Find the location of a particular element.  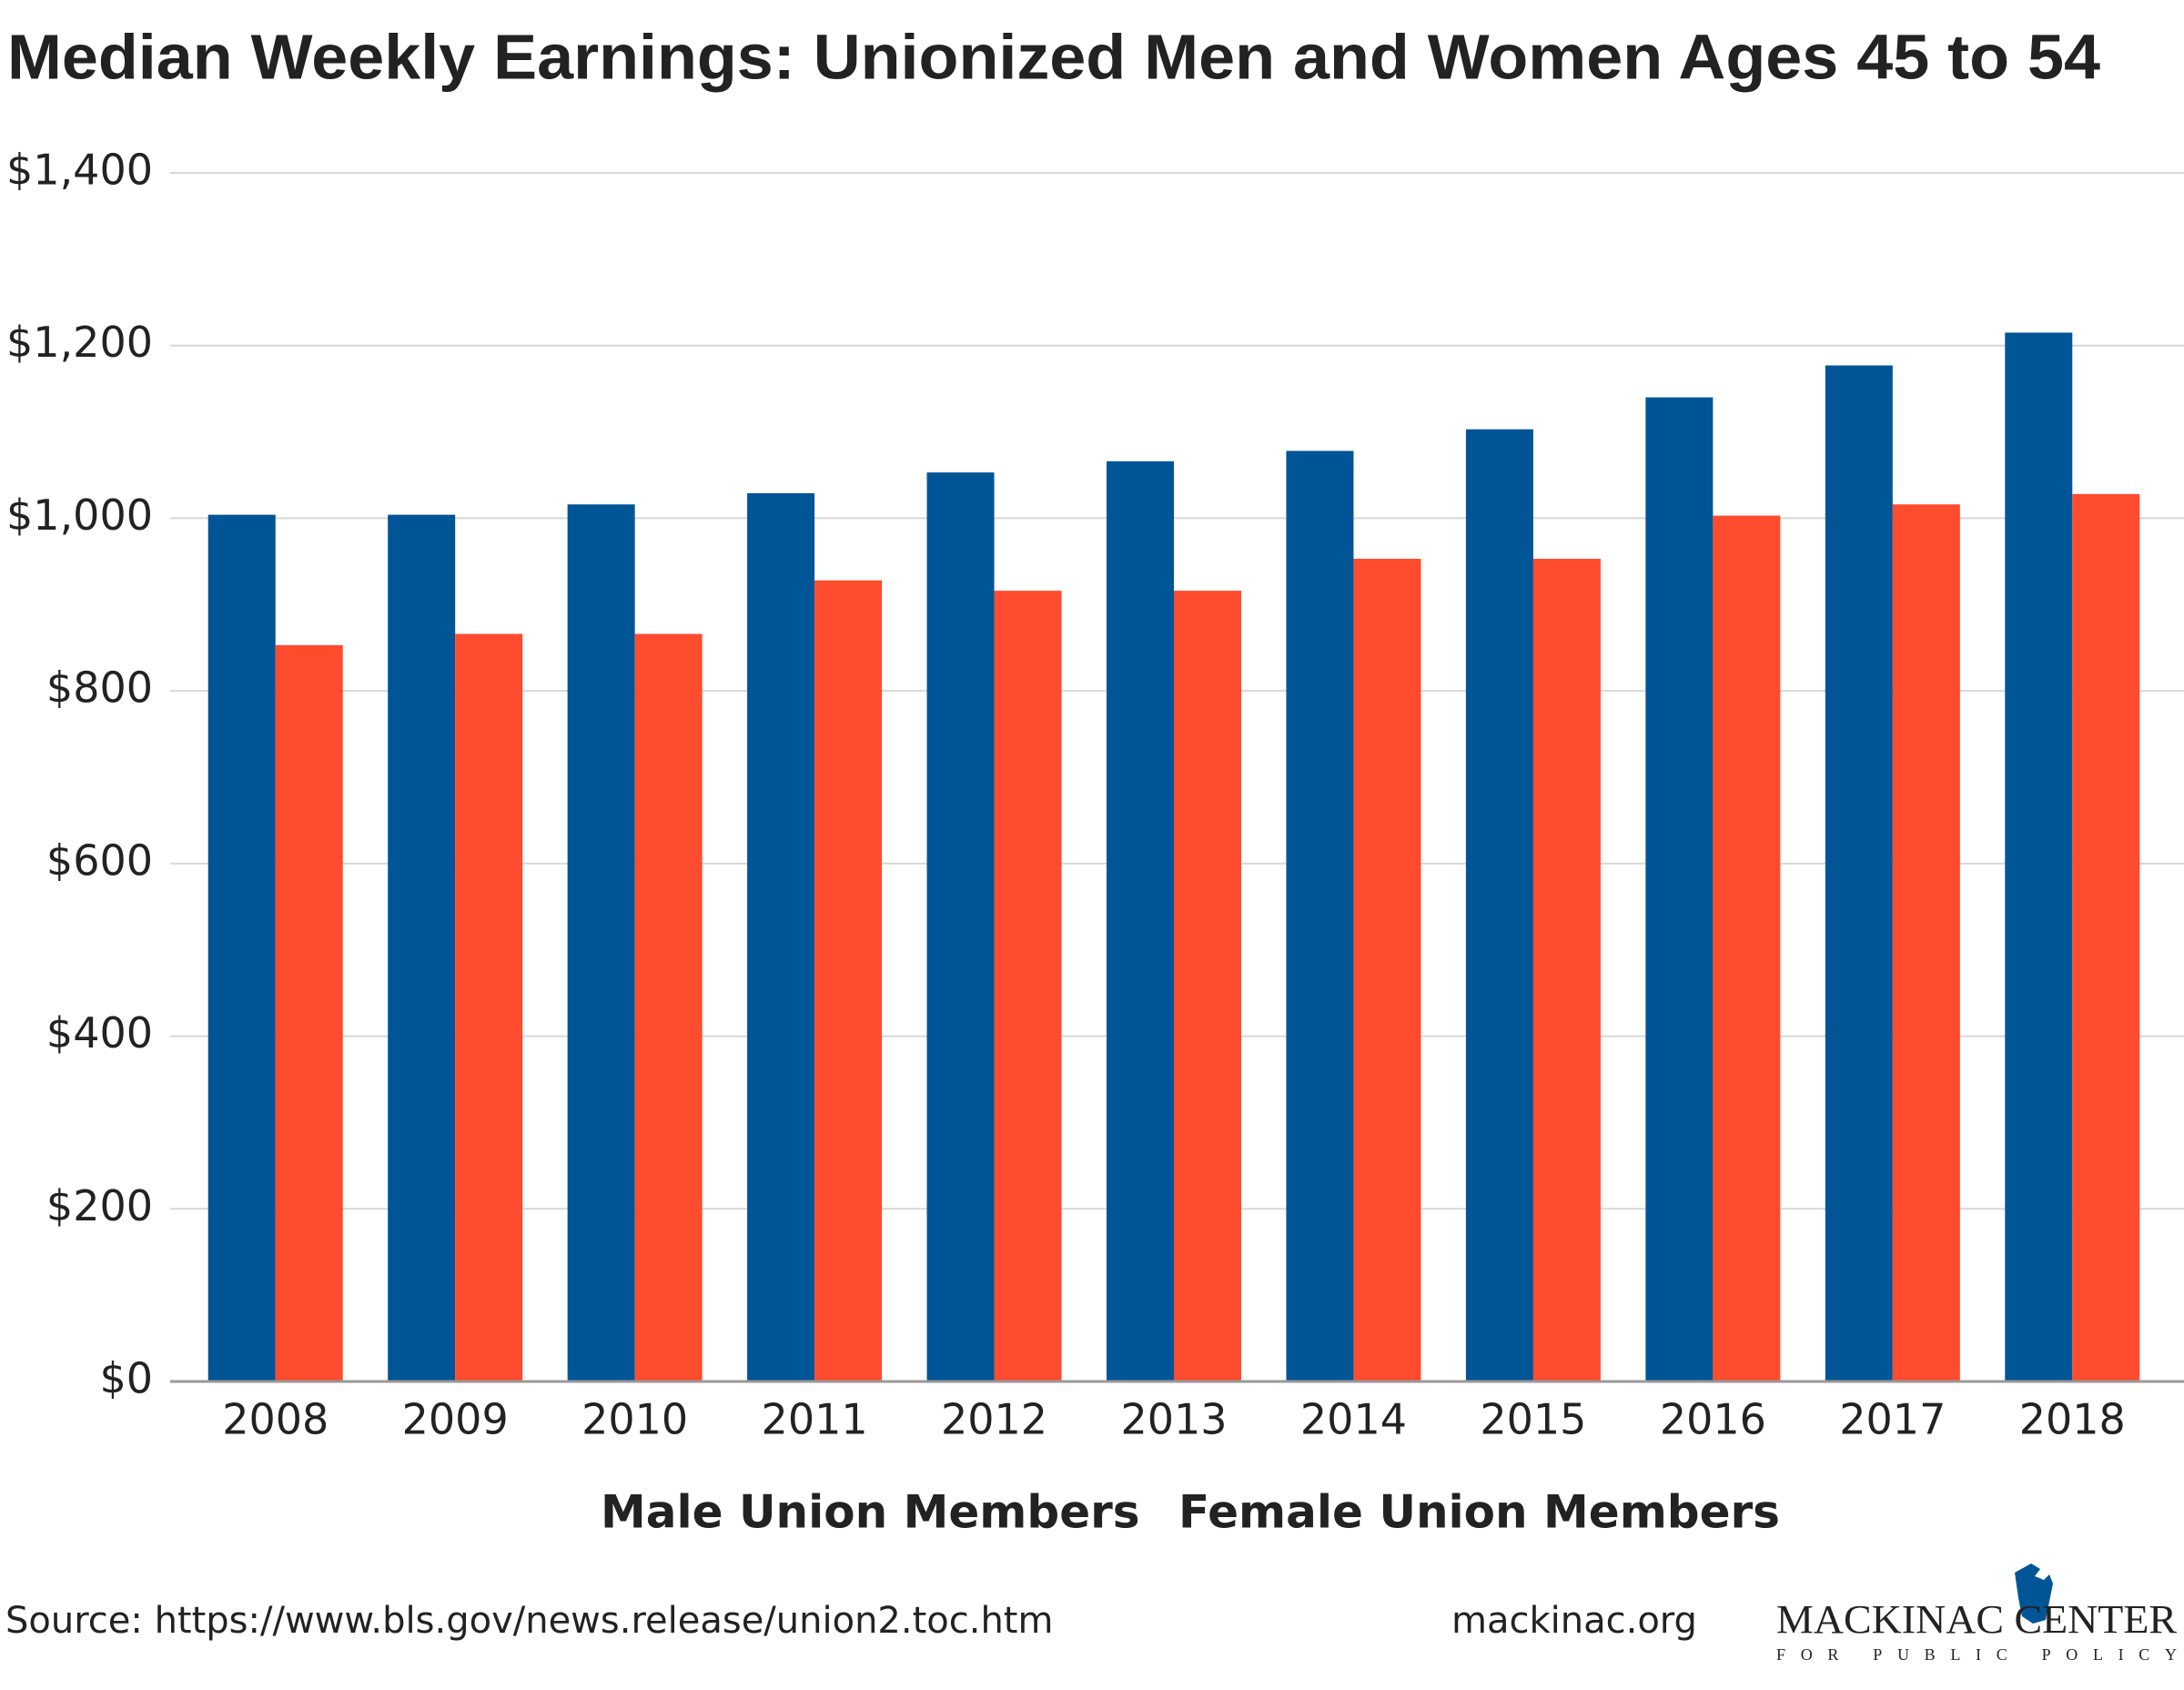

x-tick-label: 2009 is located at coordinates (456, 1419).